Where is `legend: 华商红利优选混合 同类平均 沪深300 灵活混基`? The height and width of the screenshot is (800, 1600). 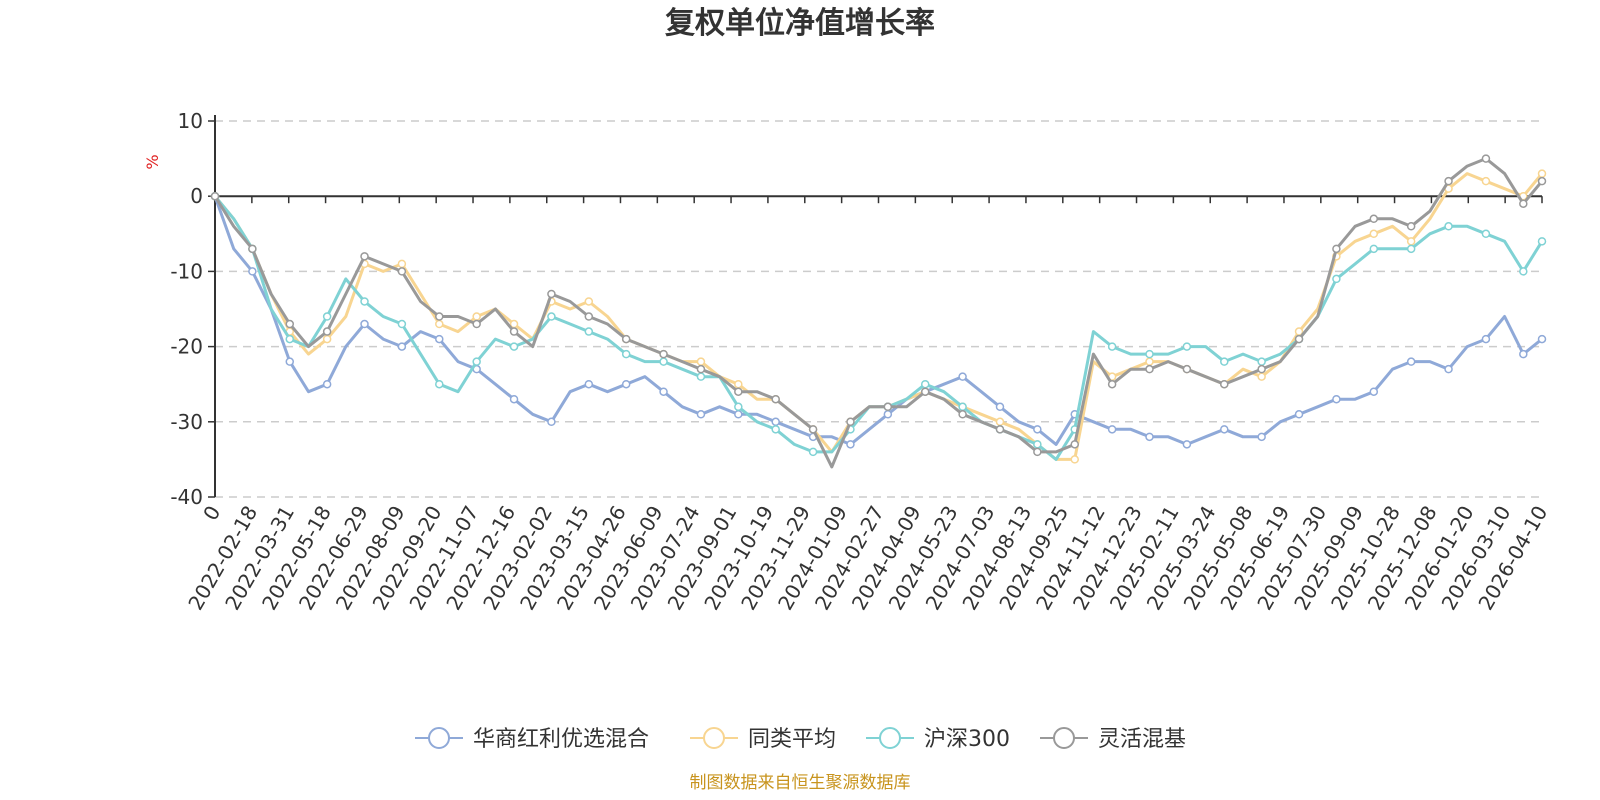 legend: 华商红利优选混合 同类平均 沪深300 灵活混基 is located at coordinates (800, 739).